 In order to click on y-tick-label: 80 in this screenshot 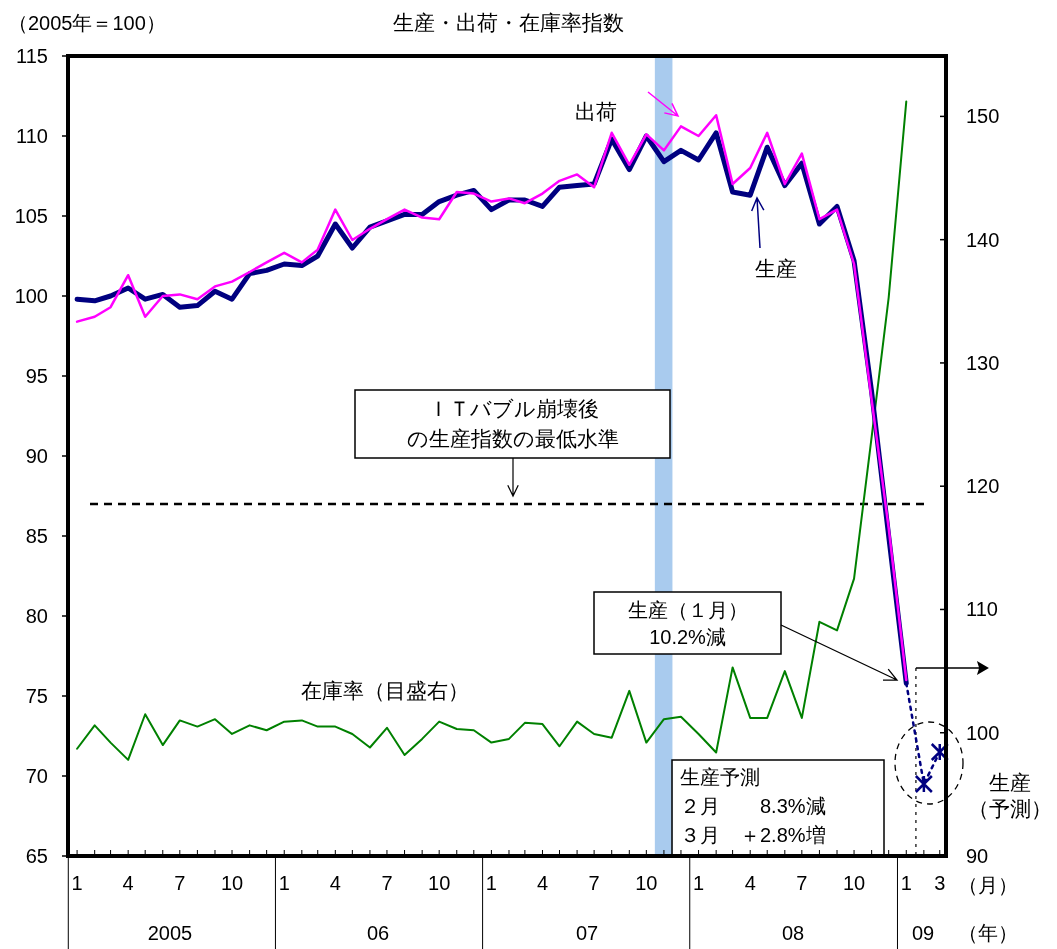, I will do `click(36, 616)`.